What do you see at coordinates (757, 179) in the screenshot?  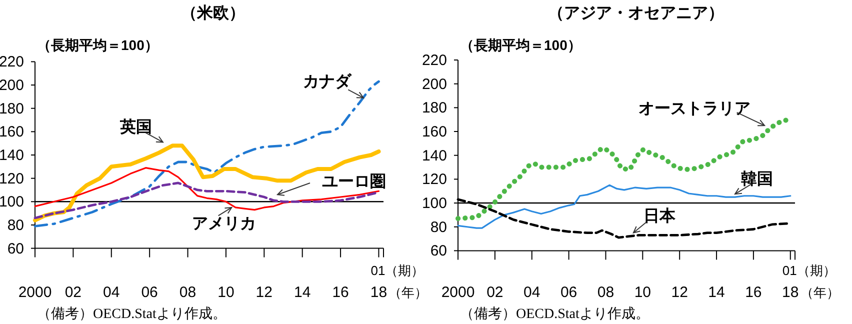 I see `series-label: 韓国` at bounding box center [757, 179].